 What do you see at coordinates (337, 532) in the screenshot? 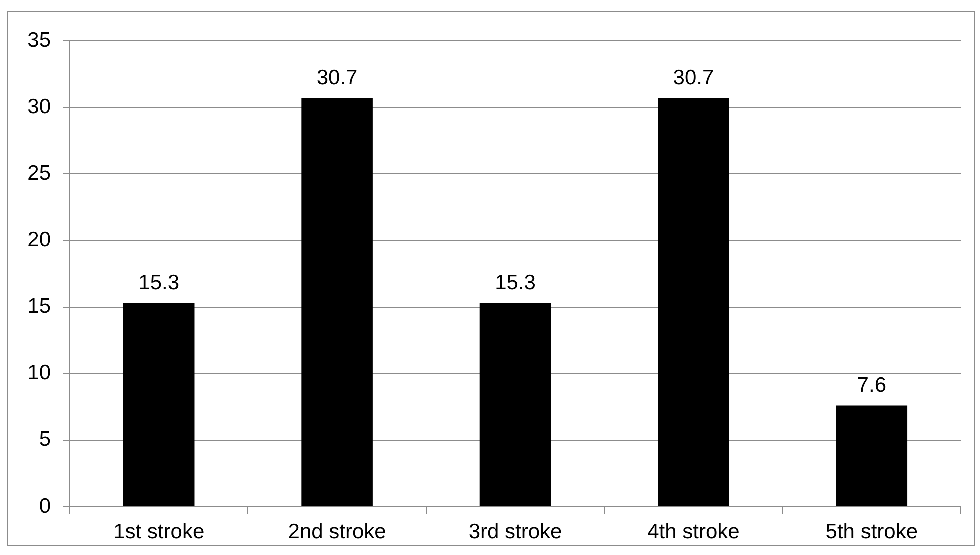
I see `x-tick-label: 2nd stroke` at bounding box center [337, 532].